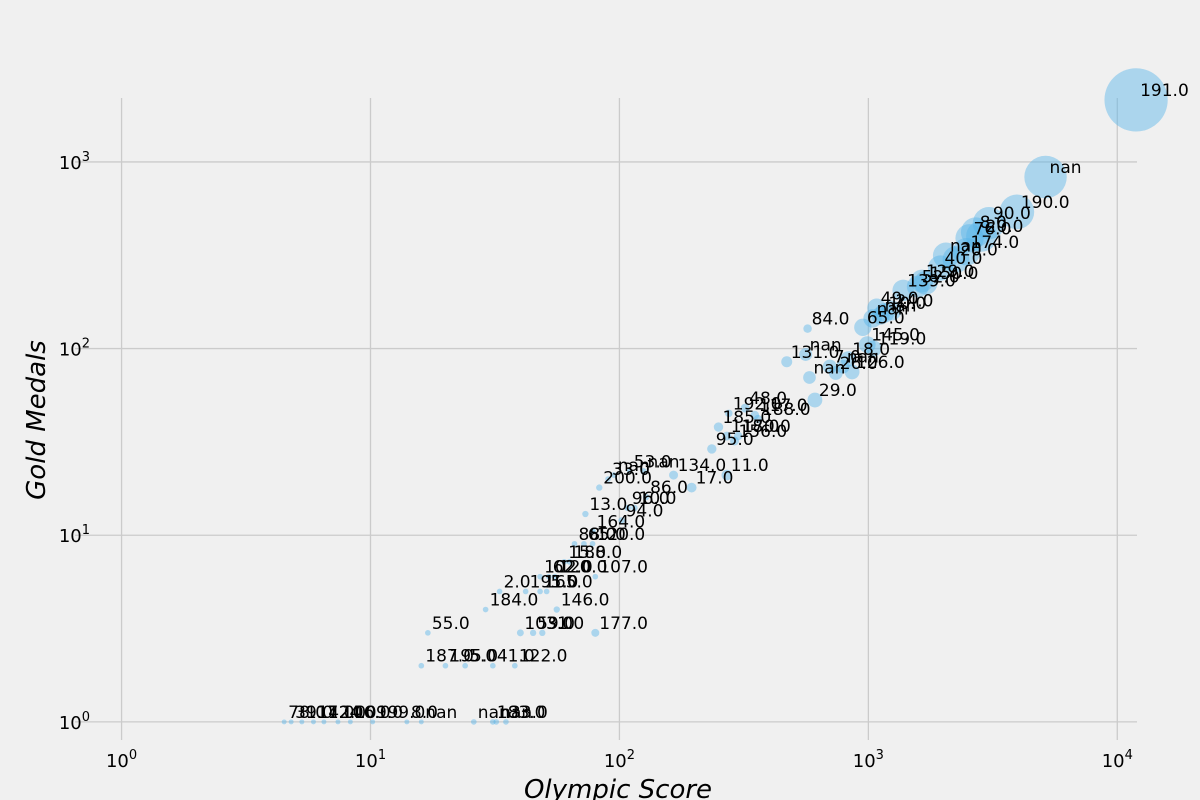 The width and height of the screenshot is (1200, 800). I want to click on data-point-label: 185.0, so click(746, 418).